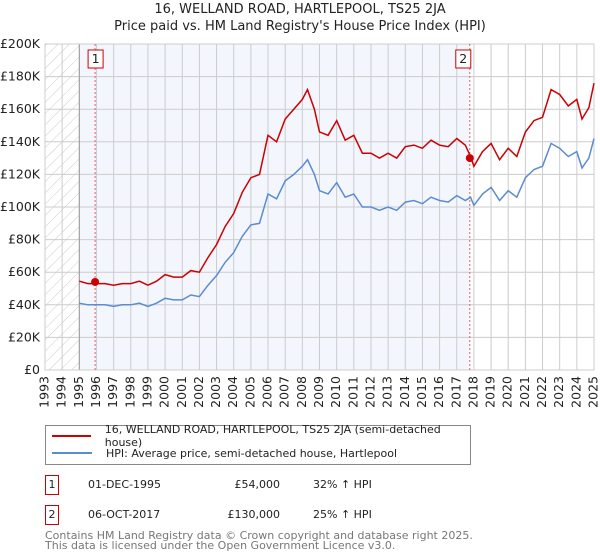 The image size is (600, 560). What do you see at coordinates (249, 392) in the screenshot?
I see `x-tick-label: 2005` at bounding box center [249, 392].